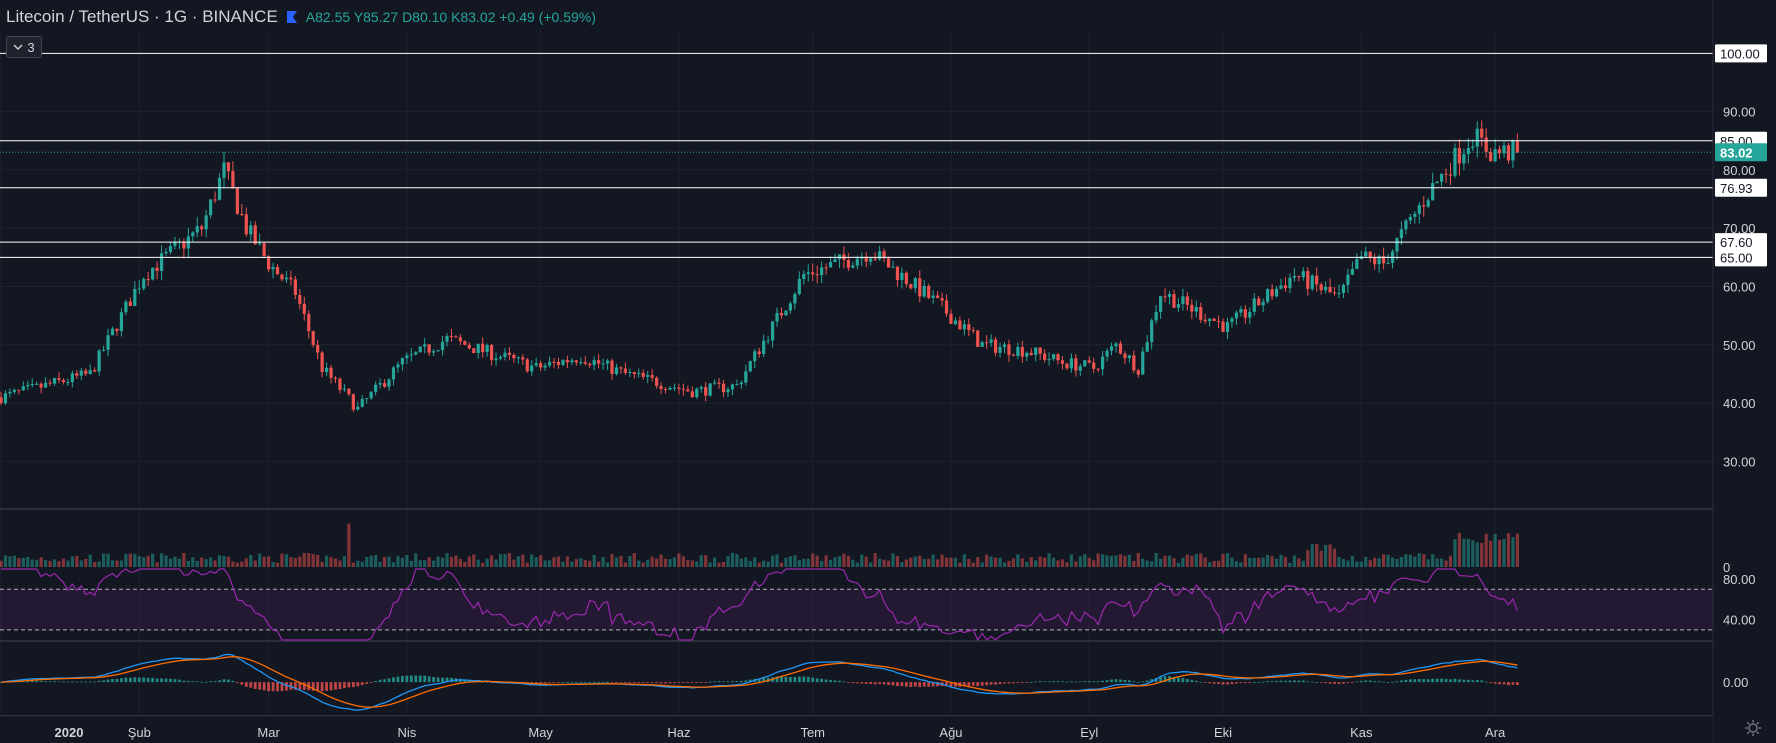 Image resolution: width=1776 pixels, height=743 pixels. I want to click on price-scale, so click(1744, 371).